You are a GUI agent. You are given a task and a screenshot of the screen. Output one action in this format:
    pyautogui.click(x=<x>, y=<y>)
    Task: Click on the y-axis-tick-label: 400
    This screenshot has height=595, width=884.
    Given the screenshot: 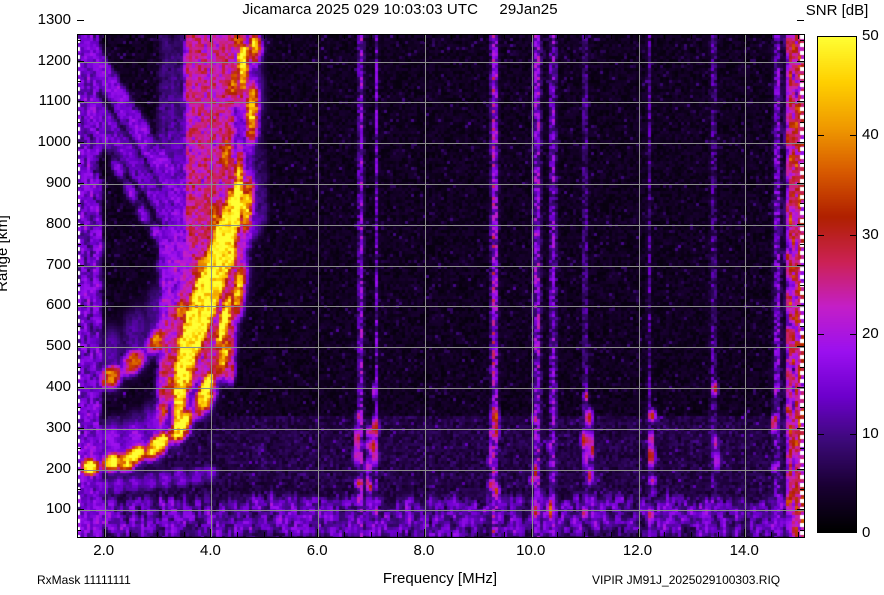 What is the action you would take?
    pyautogui.click(x=58, y=387)
    